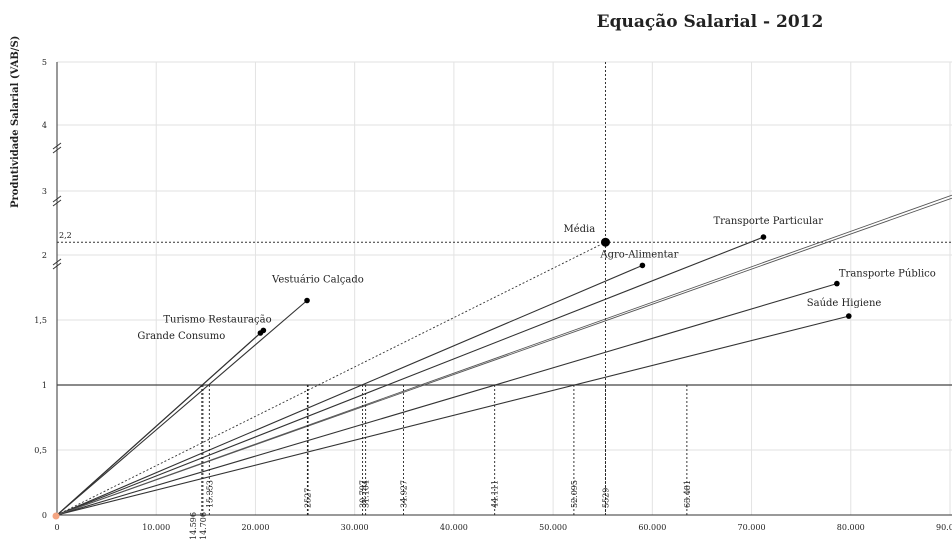 This screenshot has height=545, width=952. Describe the element at coordinates (495, 494) in the screenshot. I see `crossing-label: 44.111` at that location.